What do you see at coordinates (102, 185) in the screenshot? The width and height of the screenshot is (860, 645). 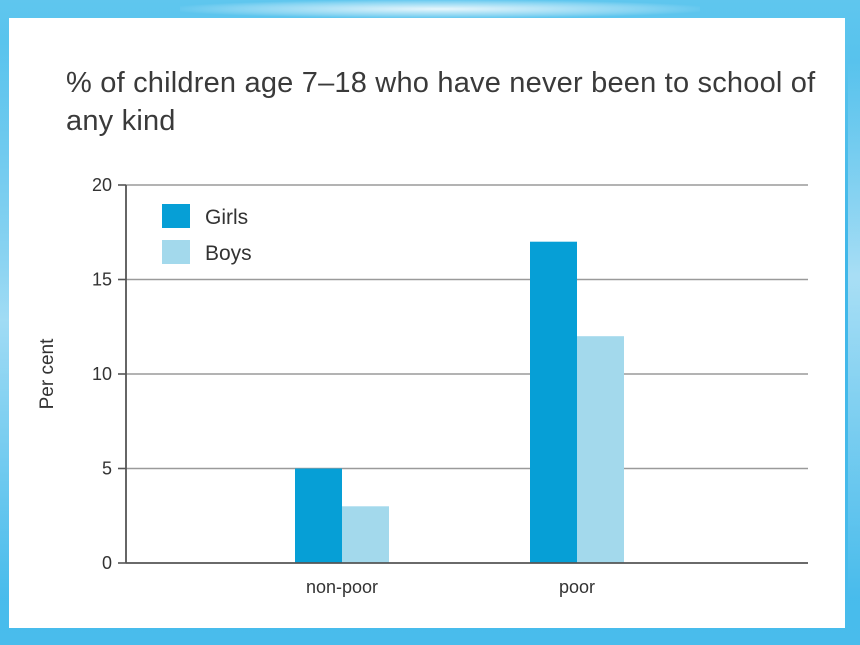 I see `y-tick-label-20: 20` at bounding box center [102, 185].